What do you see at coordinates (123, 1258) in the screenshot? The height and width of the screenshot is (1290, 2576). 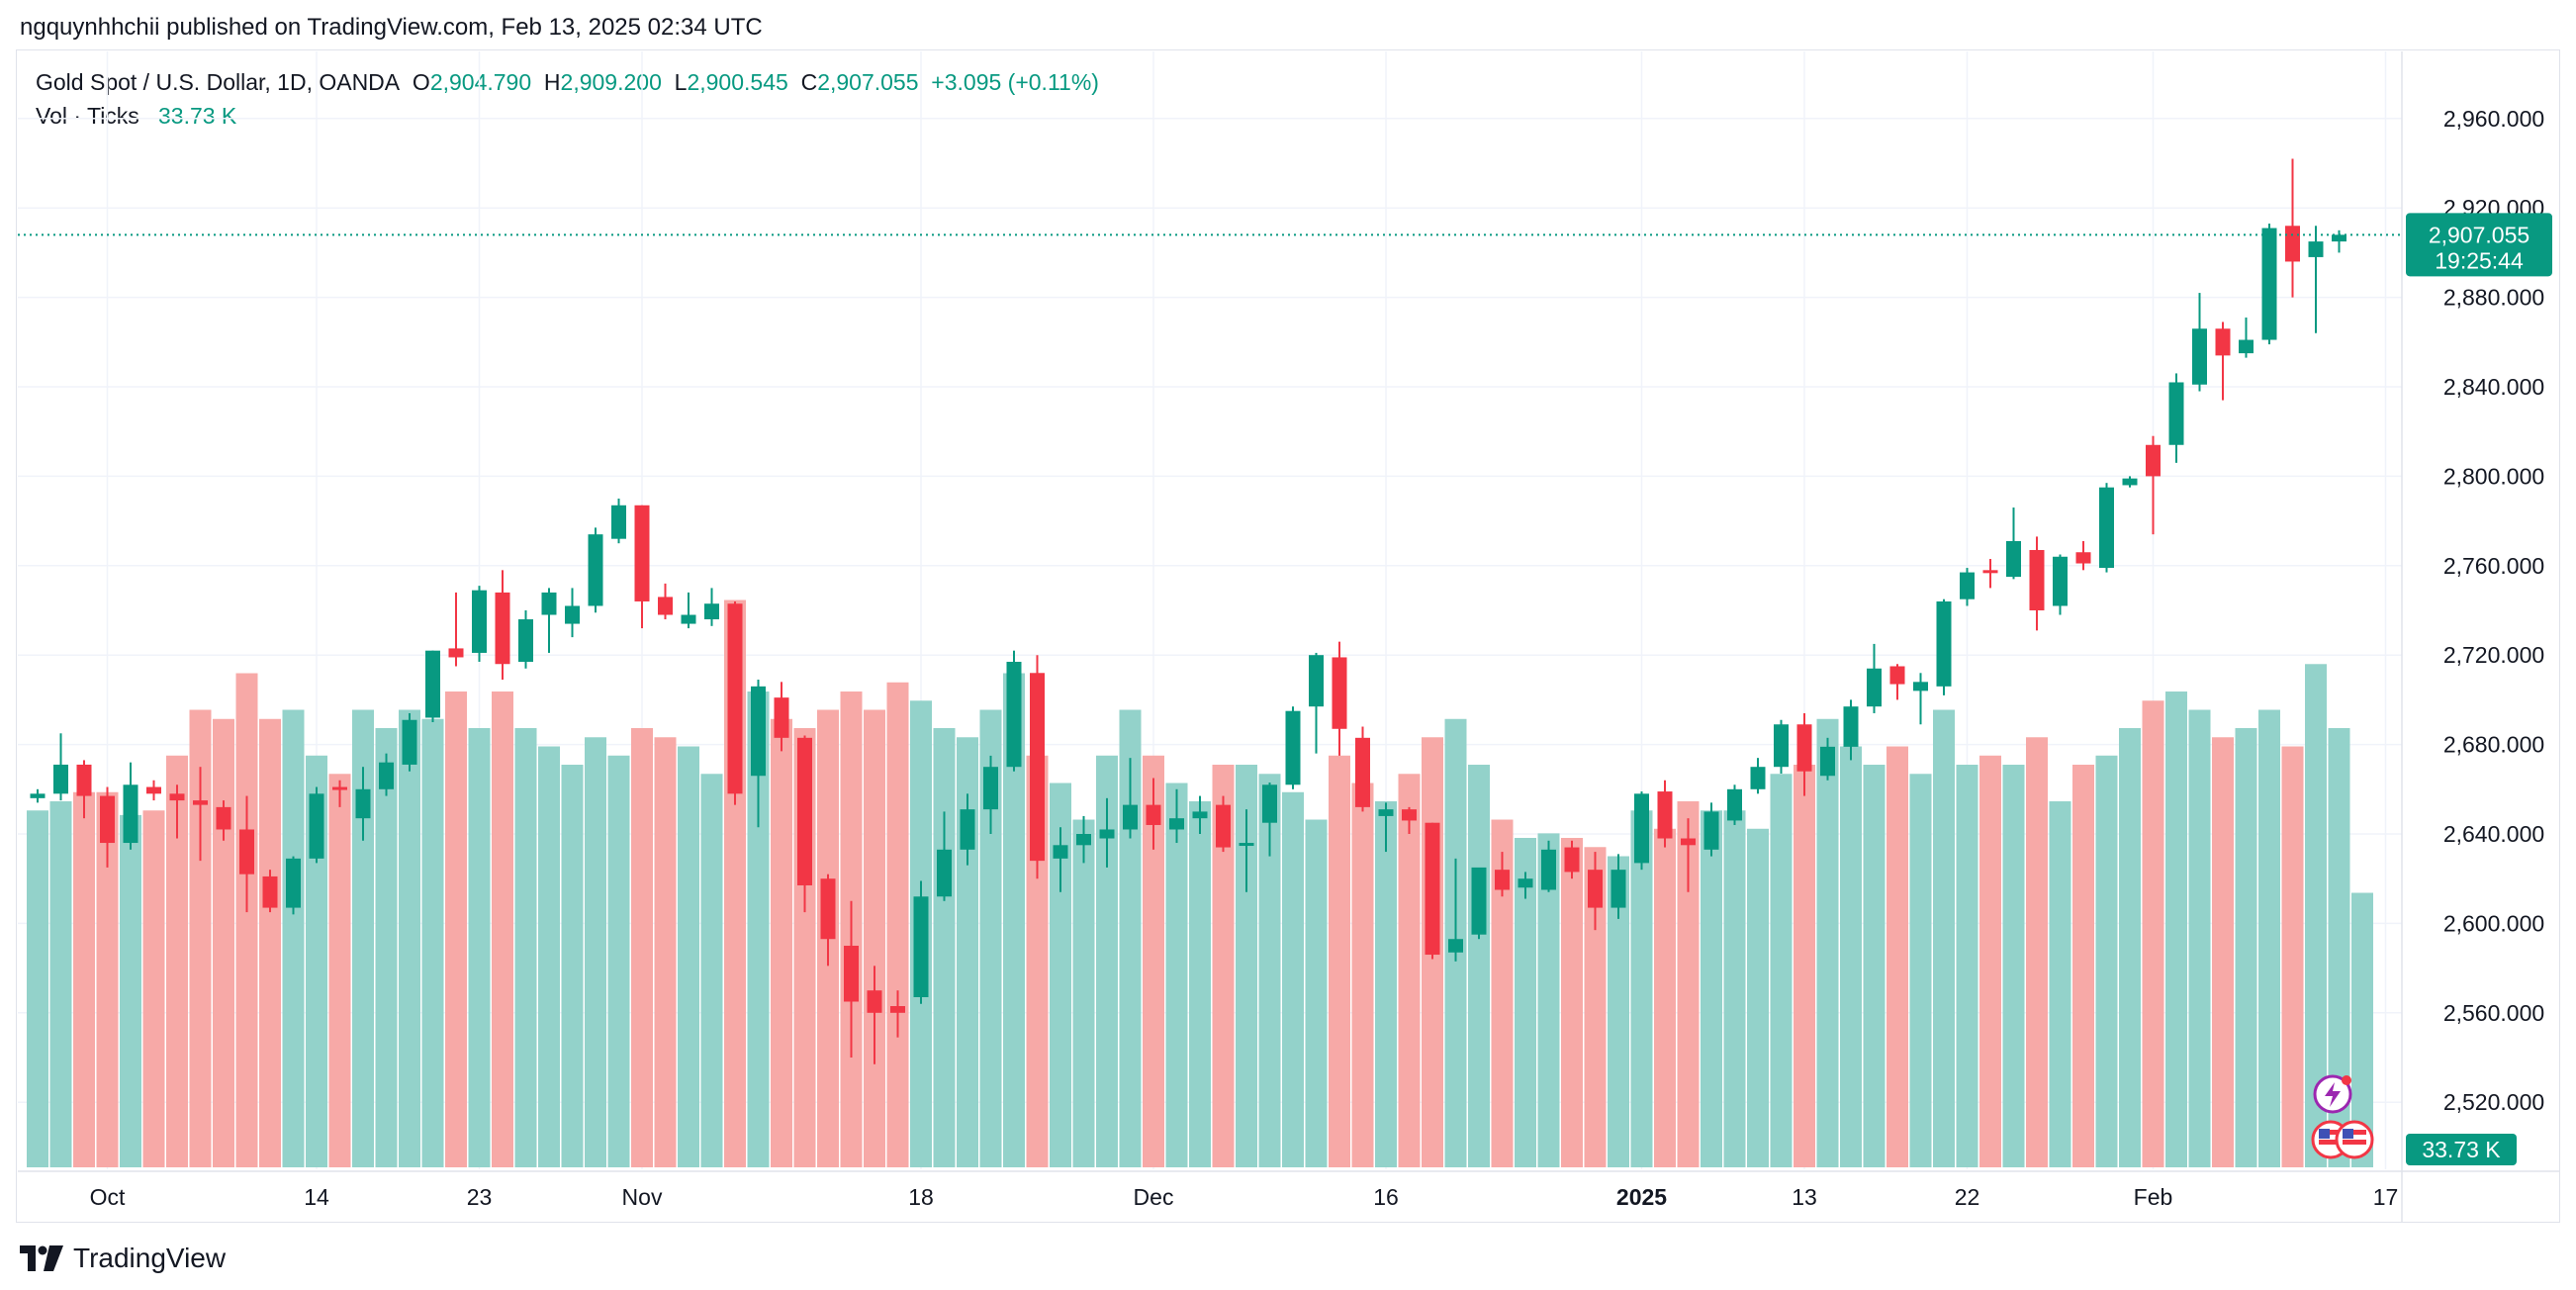 I see `tradingview-brand: TradingView` at bounding box center [123, 1258].